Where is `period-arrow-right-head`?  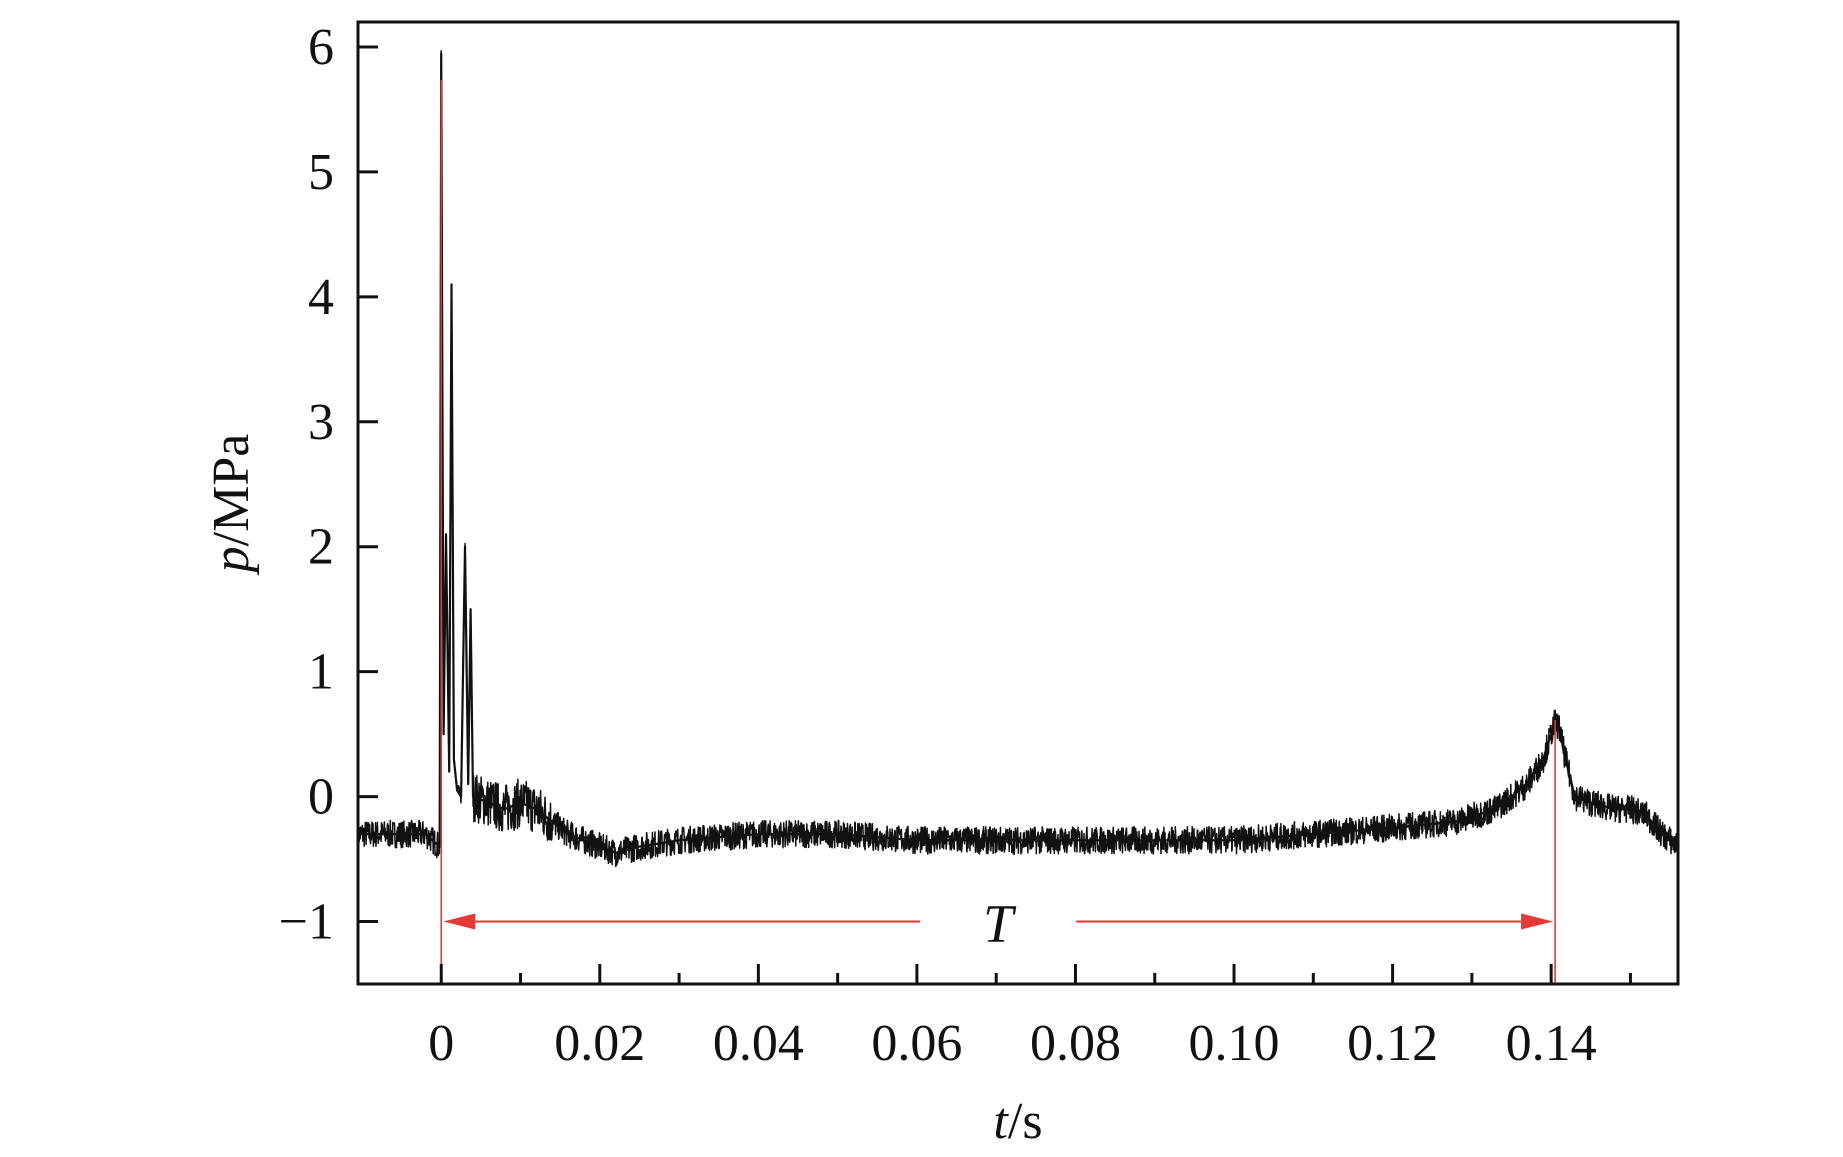
period-arrow-right-head is located at coordinates (1537, 921).